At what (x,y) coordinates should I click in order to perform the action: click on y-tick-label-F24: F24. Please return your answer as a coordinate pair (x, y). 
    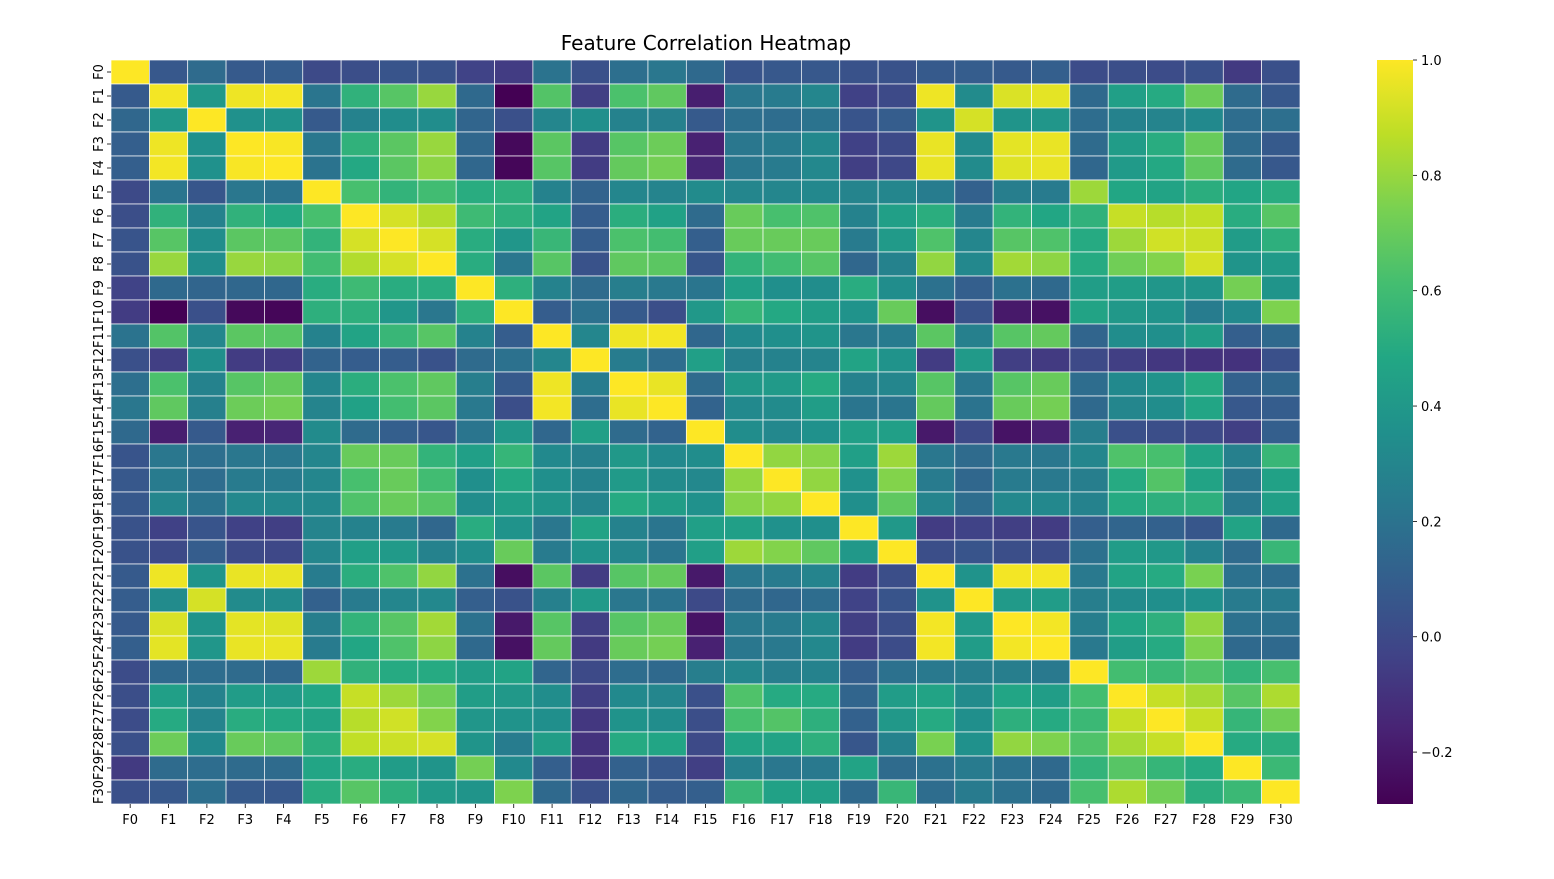
    Looking at the image, I should click on (99, 648).